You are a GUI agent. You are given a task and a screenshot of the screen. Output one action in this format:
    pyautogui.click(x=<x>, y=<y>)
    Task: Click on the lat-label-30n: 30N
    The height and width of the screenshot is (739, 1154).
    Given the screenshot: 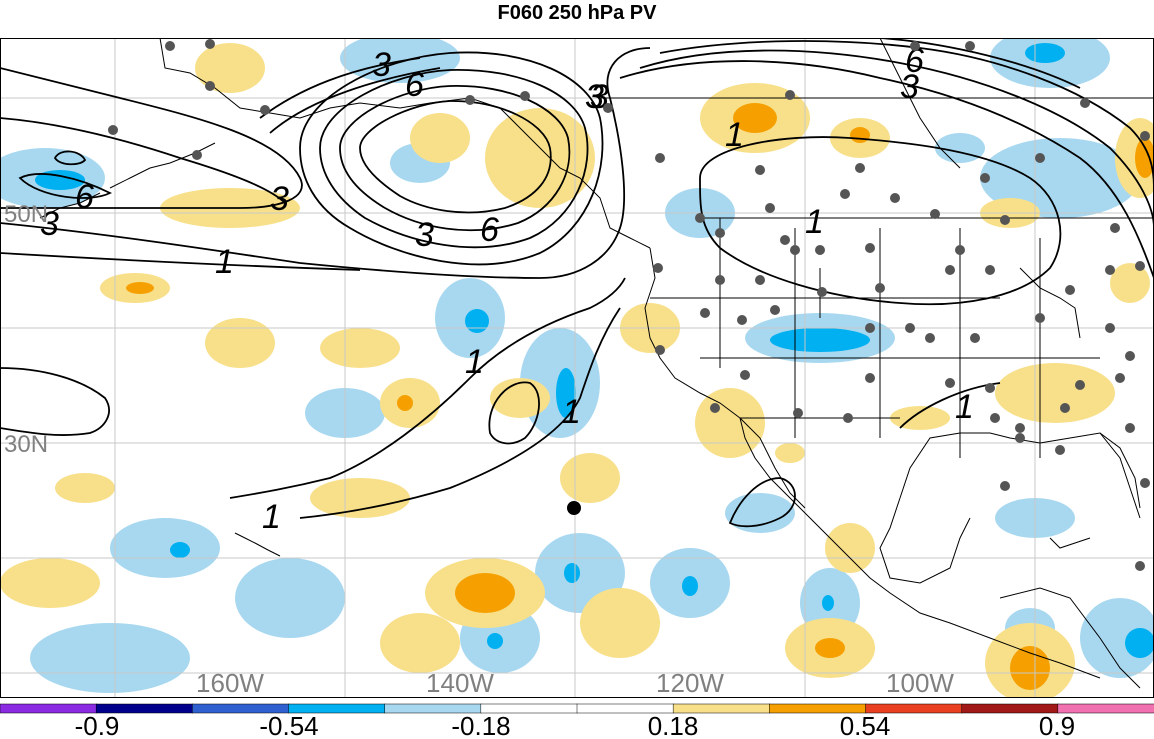 What is the action you would take?
    pyautogui.click(x=26, y=444)
    